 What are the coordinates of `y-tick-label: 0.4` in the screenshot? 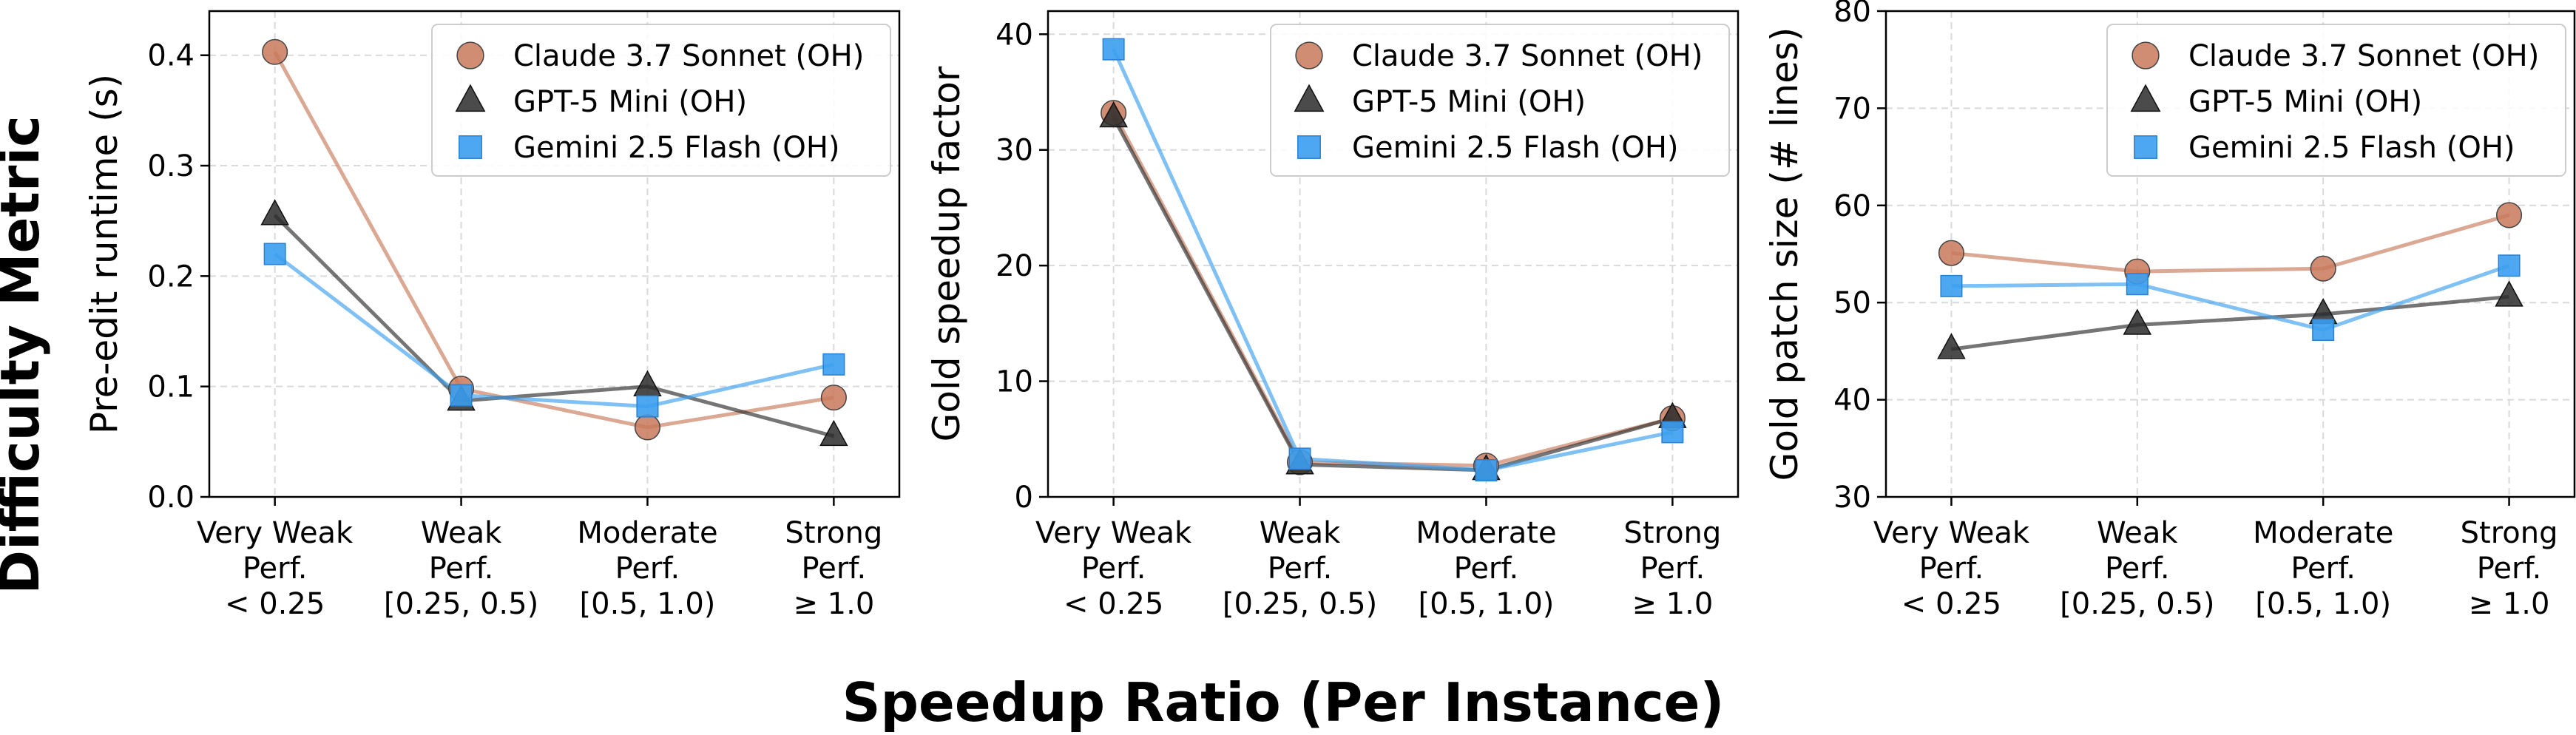 It's located at (171, 56).